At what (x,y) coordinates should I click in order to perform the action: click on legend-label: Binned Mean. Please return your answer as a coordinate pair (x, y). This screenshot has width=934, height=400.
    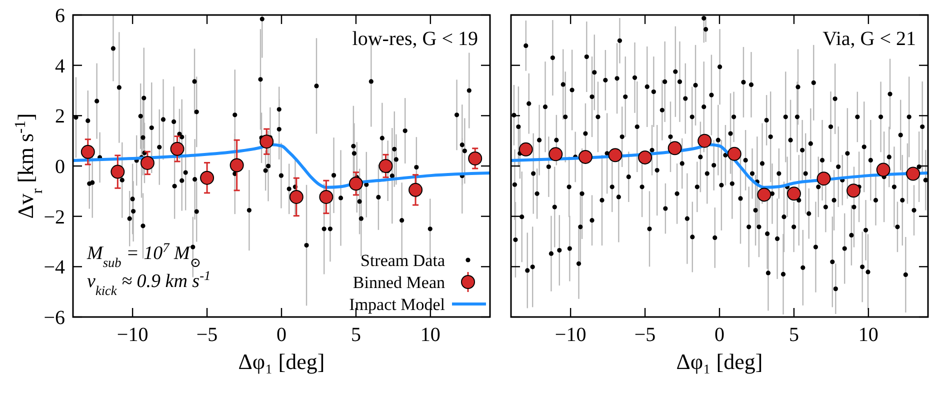
    Looking at the image, I should click on (399, 282).